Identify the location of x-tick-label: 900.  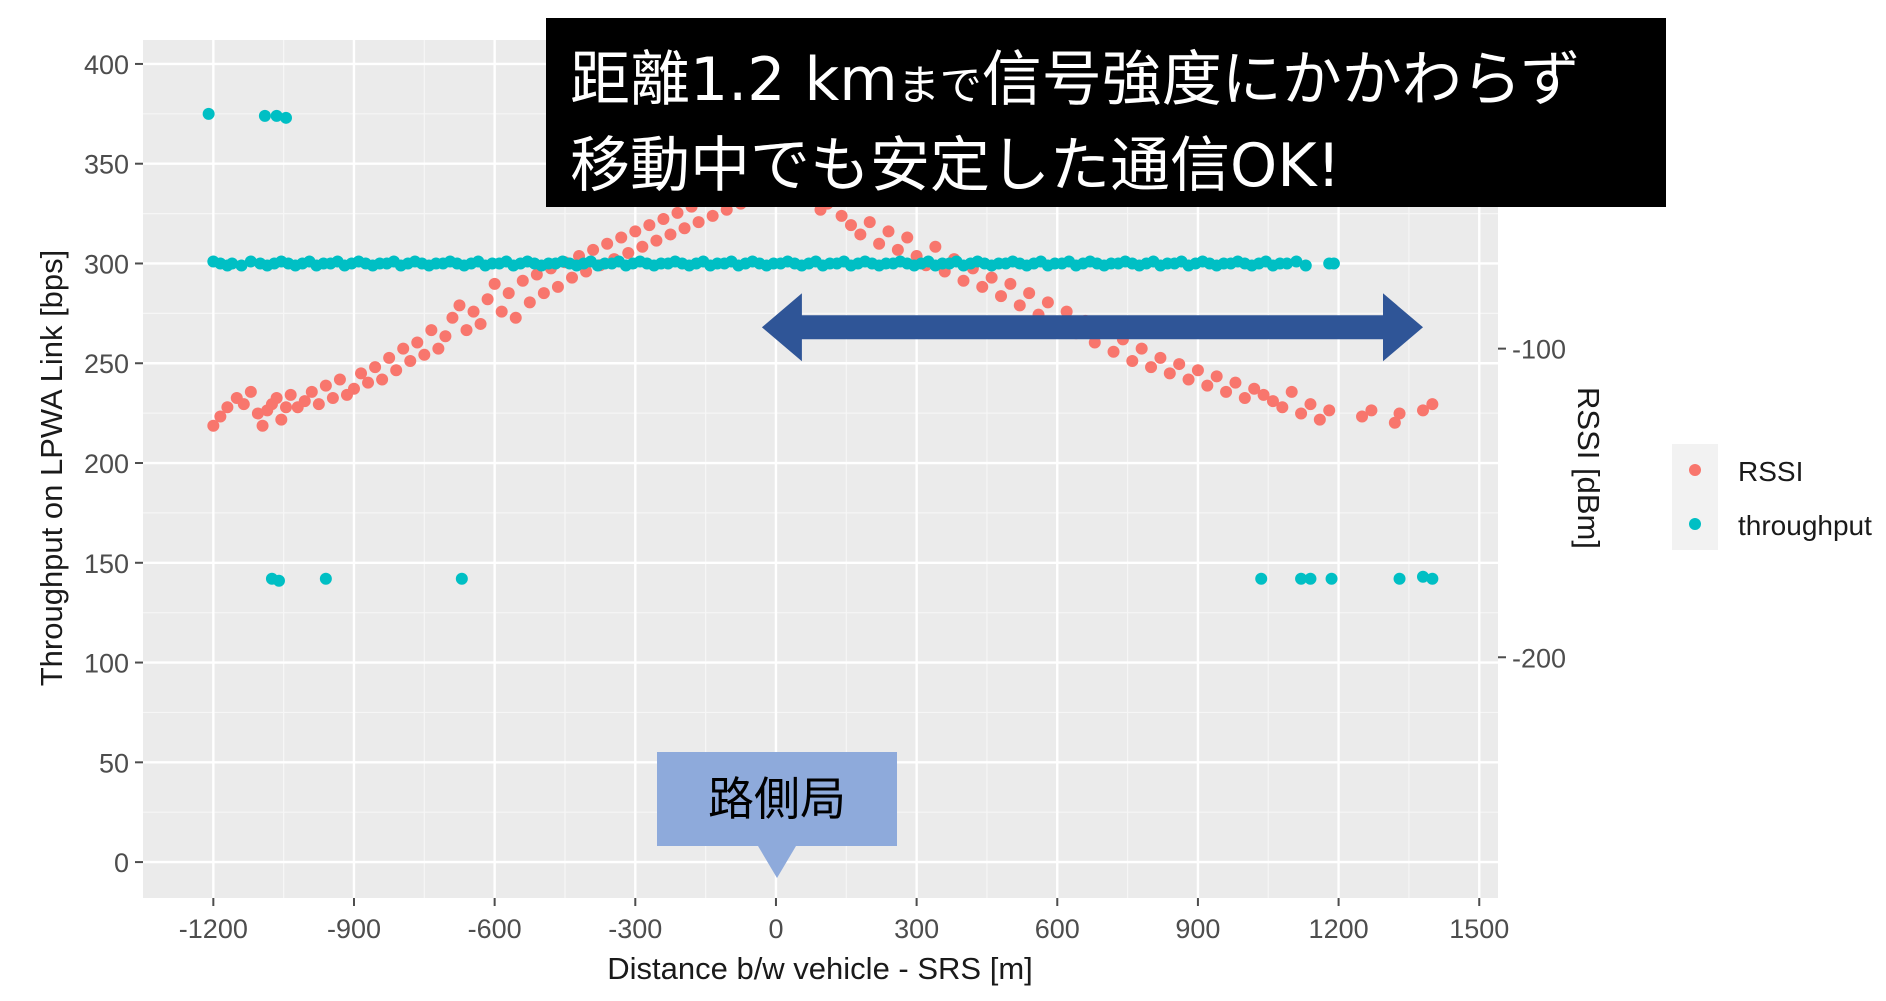
(1197, 929).